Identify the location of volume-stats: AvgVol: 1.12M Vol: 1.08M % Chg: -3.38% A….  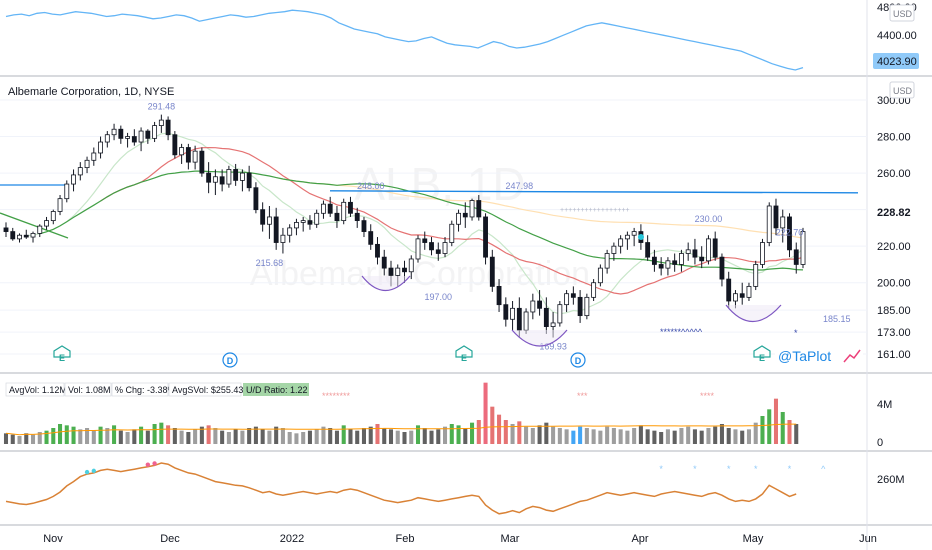
(157, 389).